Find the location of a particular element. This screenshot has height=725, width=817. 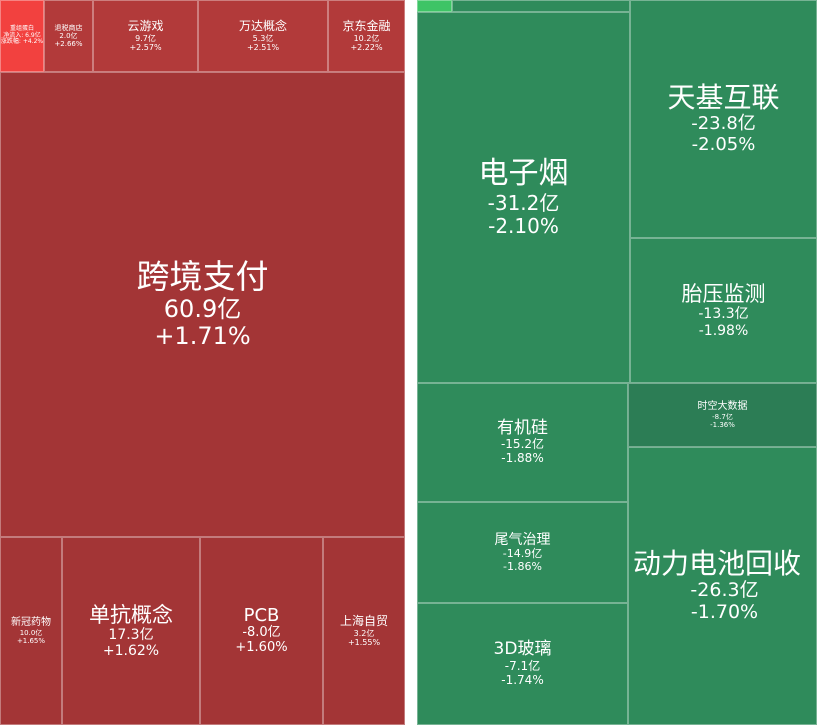

tile-change: -1.74% is located at coordinates (522, 679).